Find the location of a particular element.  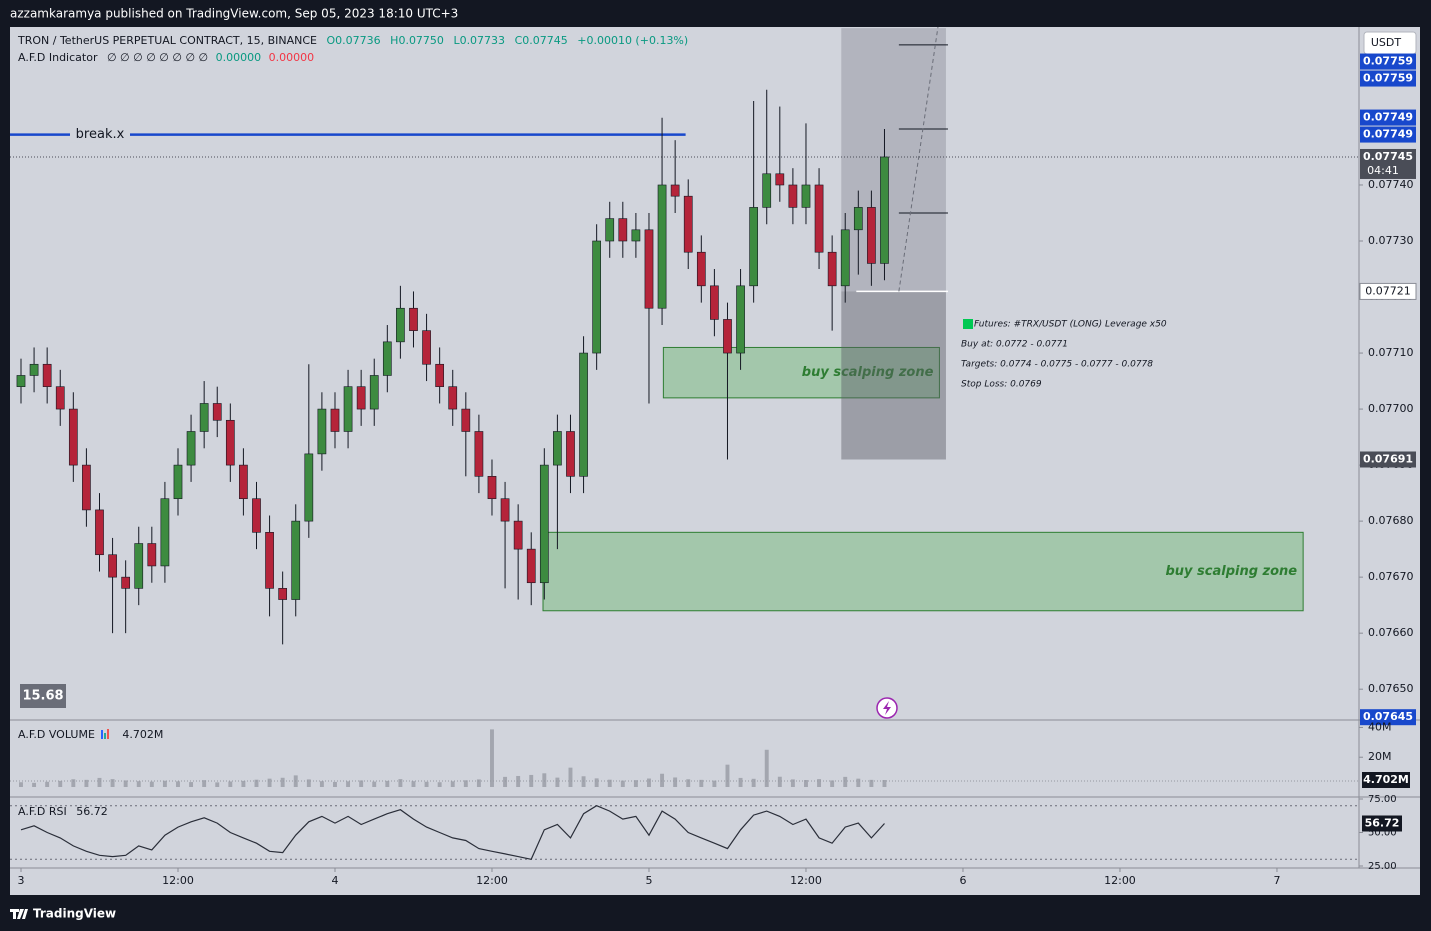

y-tick-label: 0.07700 is located at coordinates (1391, 408).